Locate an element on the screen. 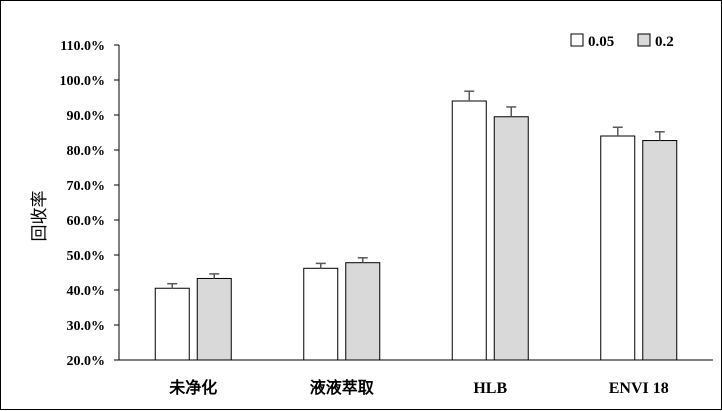  x-category-label: ENVI 18 is located at coordinates (639, 388).